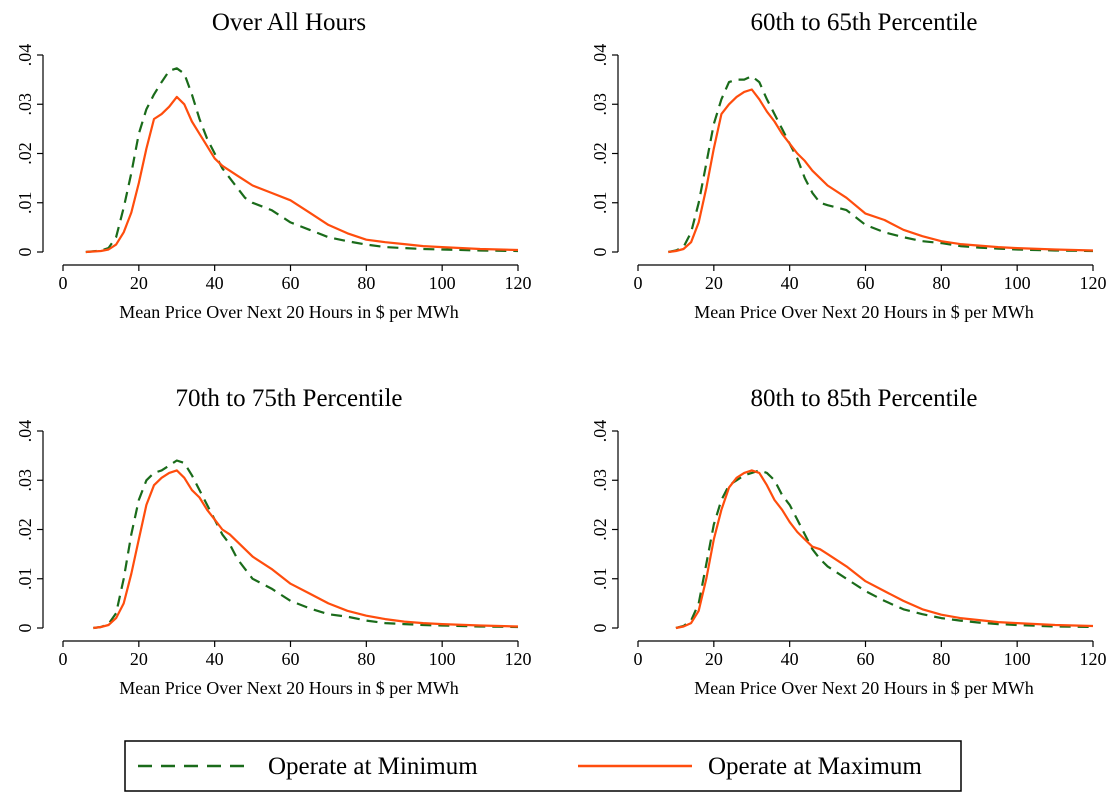  Describe the element at coordinates (815, 766) in the screenshot. I see `legend-label-maximum: Operate at Maximum` at that location.